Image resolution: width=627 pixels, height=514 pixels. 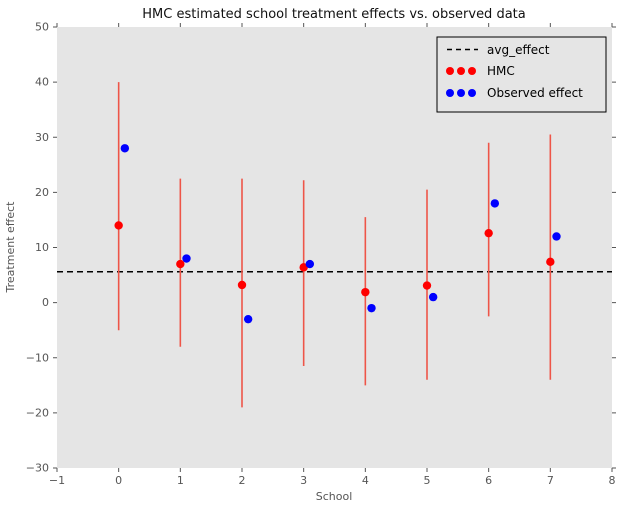 What do you see at coordinates (518, 50) in the screenshot?
I see `legend-label-avg-effect: avg_effect` at bounding box center [518, 50].